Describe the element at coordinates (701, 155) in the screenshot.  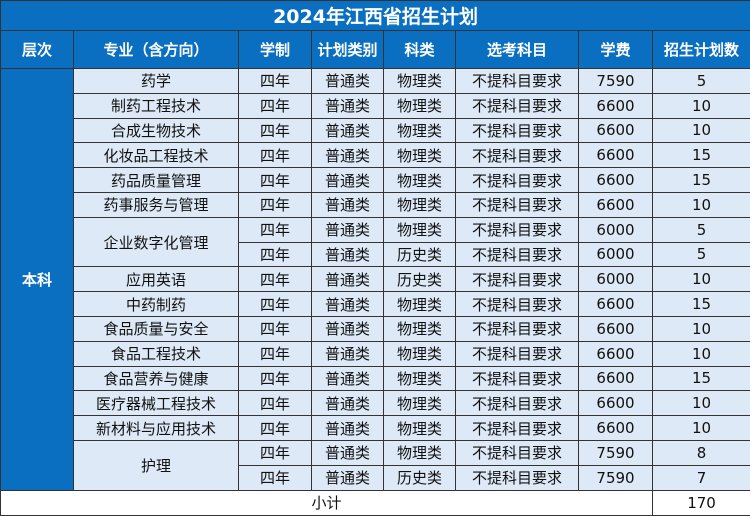
I see `quota-cell: 15` at that location.